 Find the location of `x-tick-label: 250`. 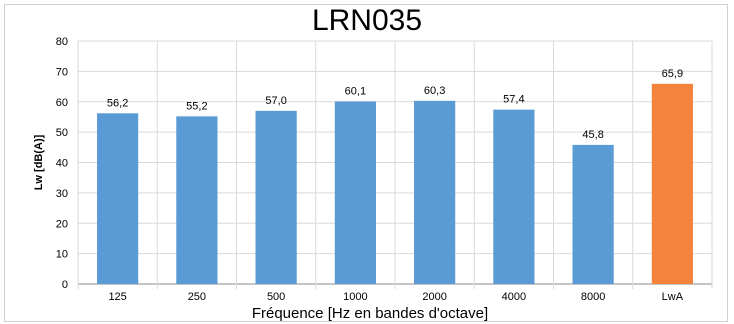

x-tick-label: 250 is located at coordinates (197, 297).